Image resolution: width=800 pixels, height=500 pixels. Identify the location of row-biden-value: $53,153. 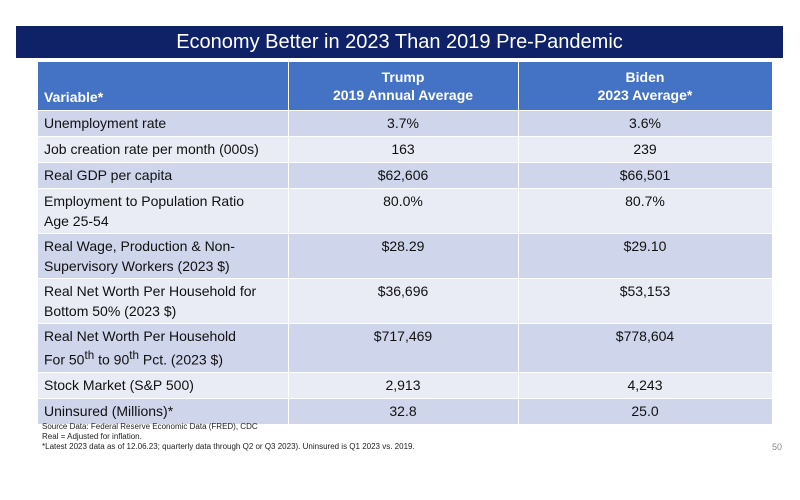
(645, 301).